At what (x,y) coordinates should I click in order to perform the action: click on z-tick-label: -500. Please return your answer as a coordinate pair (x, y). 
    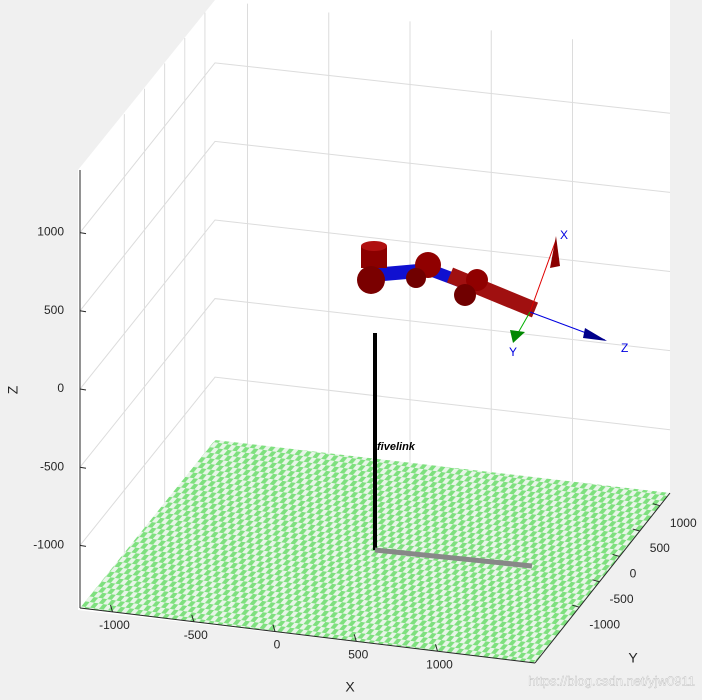
    Looking at the image, I should click on (52, 466).